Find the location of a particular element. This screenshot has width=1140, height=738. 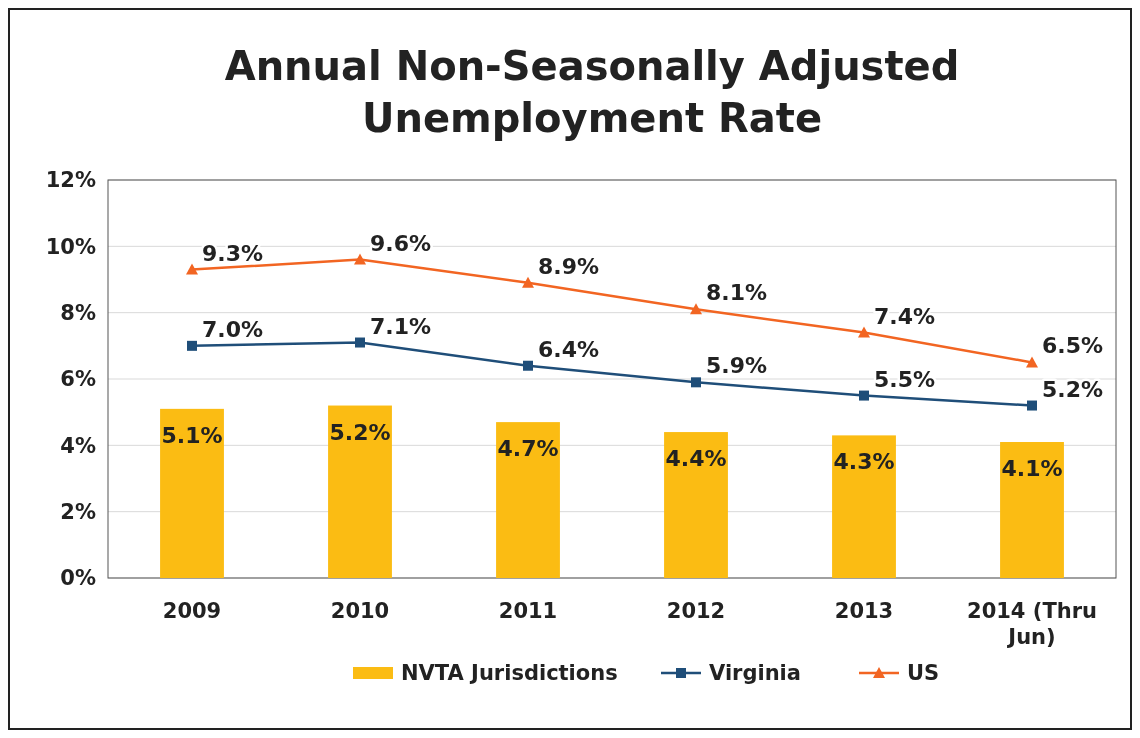

x-tick-label: 2011 is located at coordinates (528, 611).